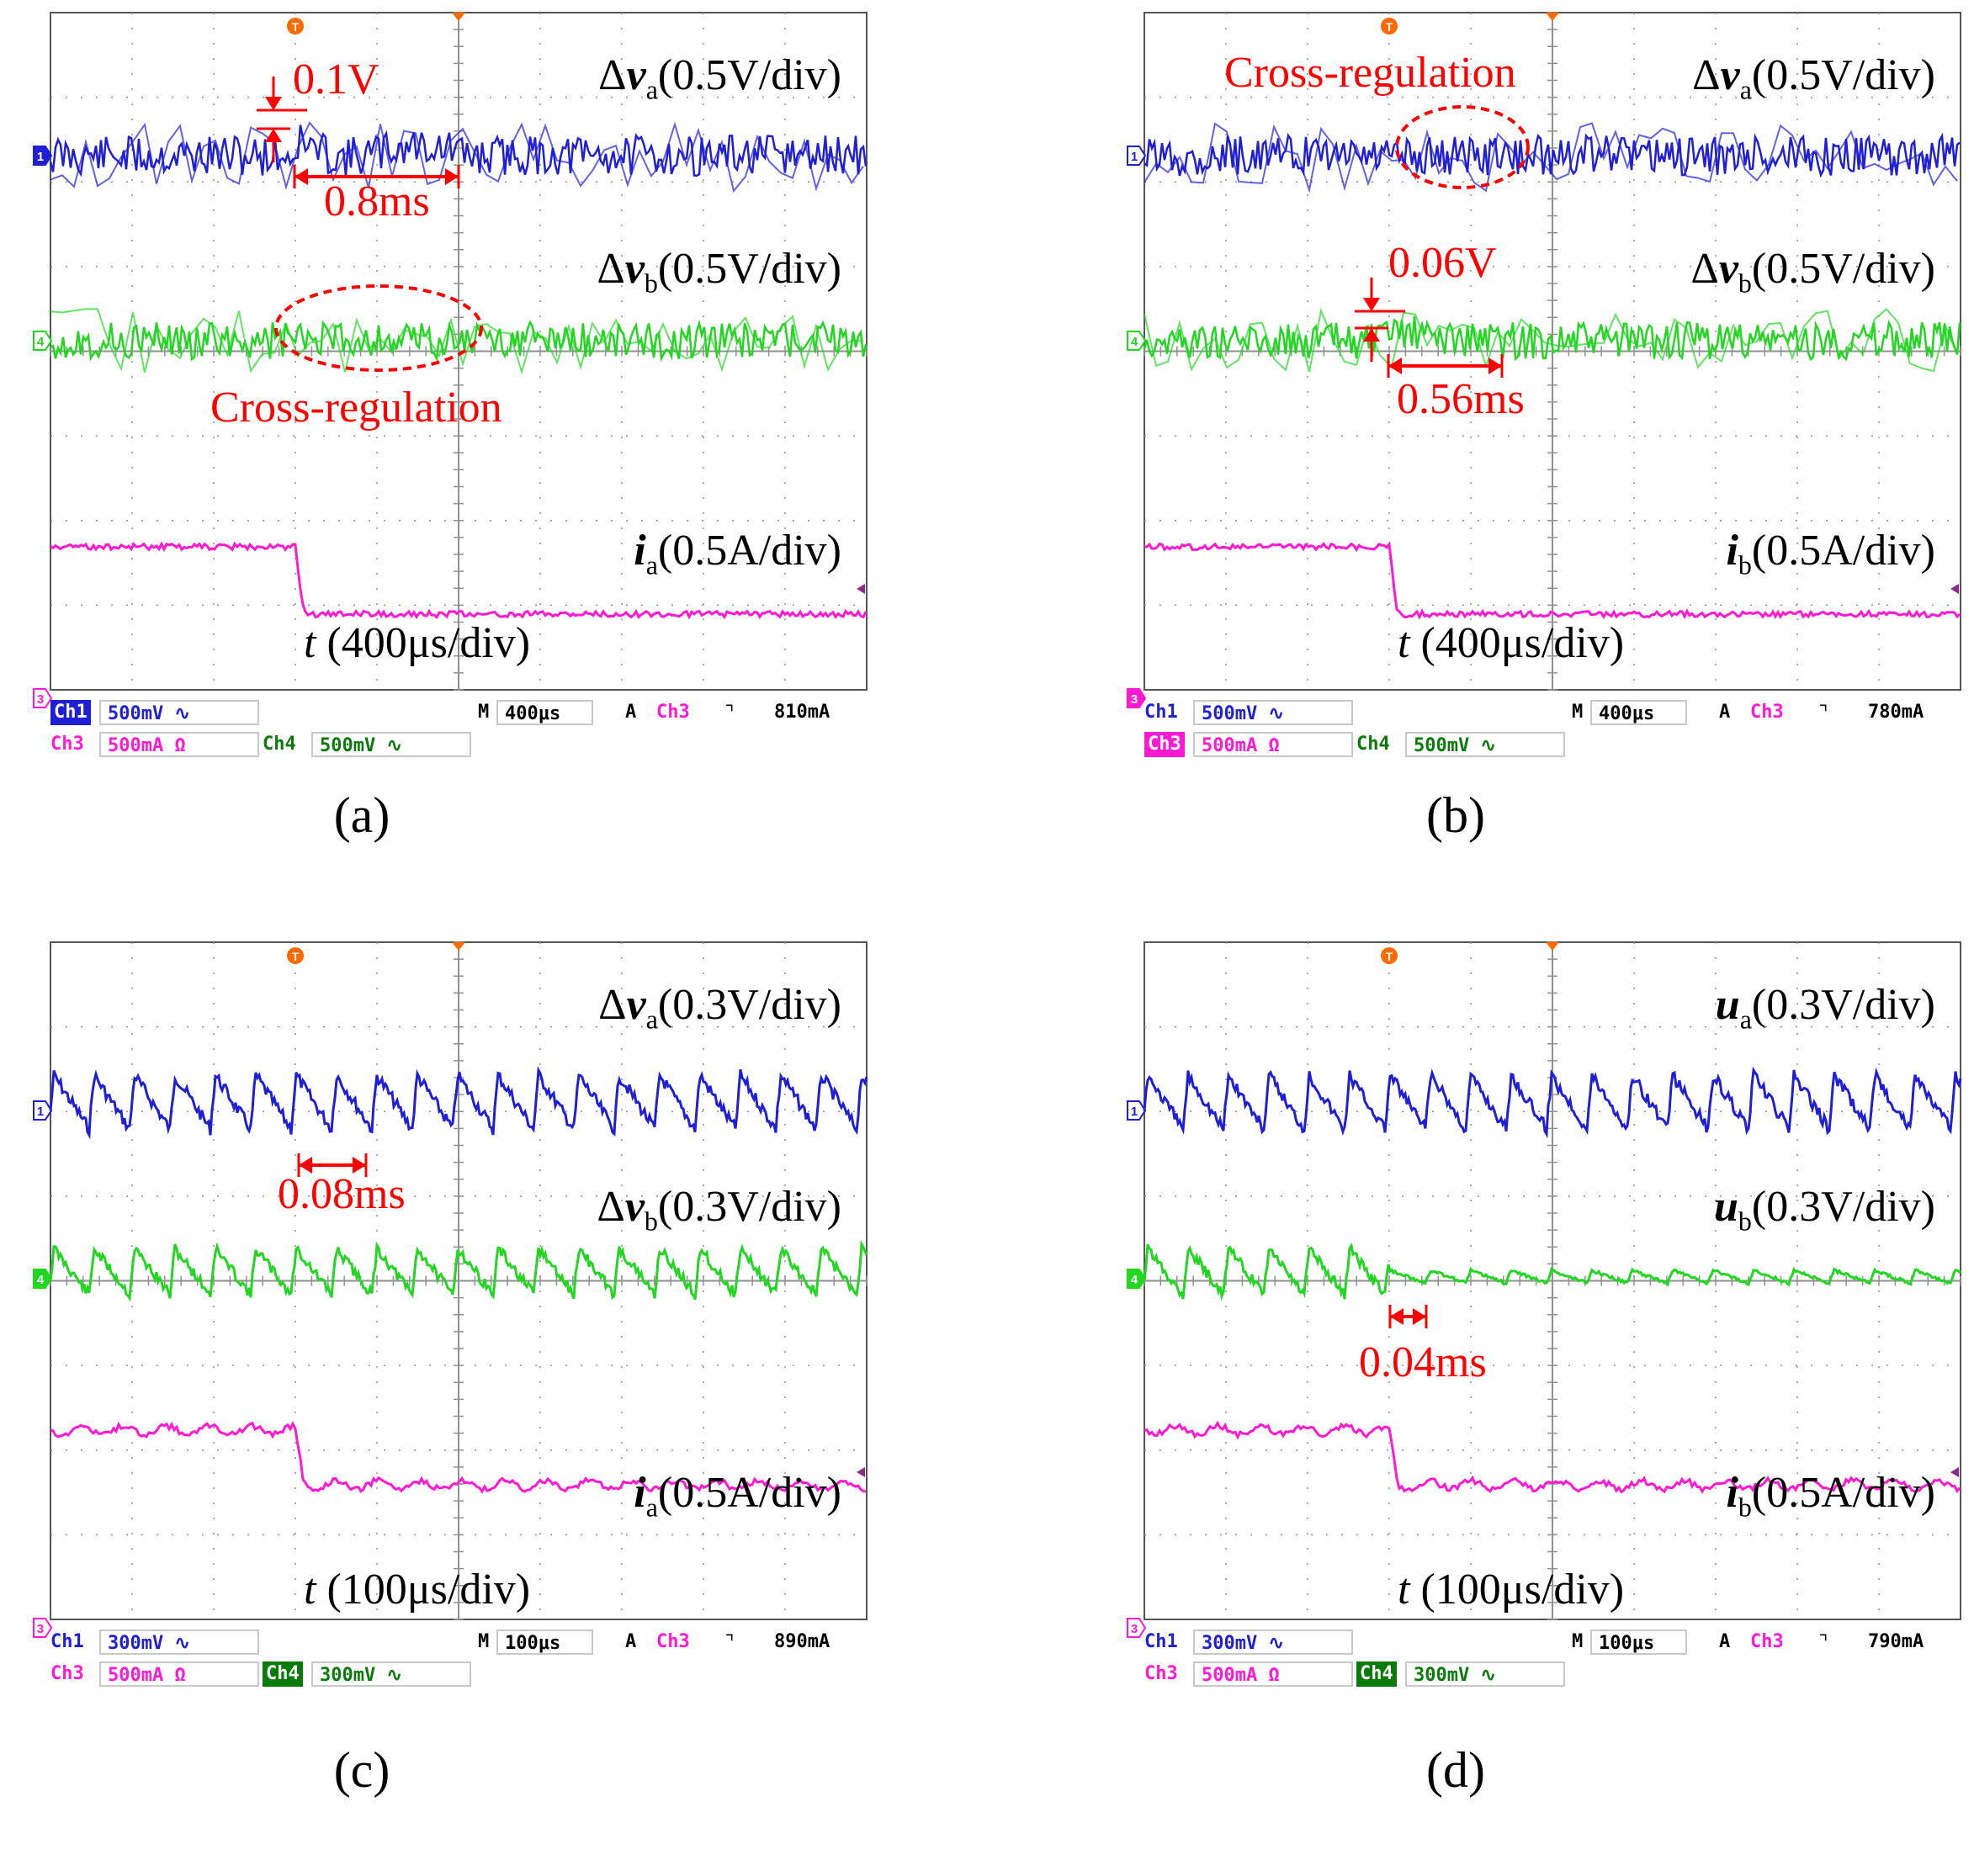 The image size is (1974, 1876). I want to click on annotation-duration: 0.8ms, so click(377, 201).